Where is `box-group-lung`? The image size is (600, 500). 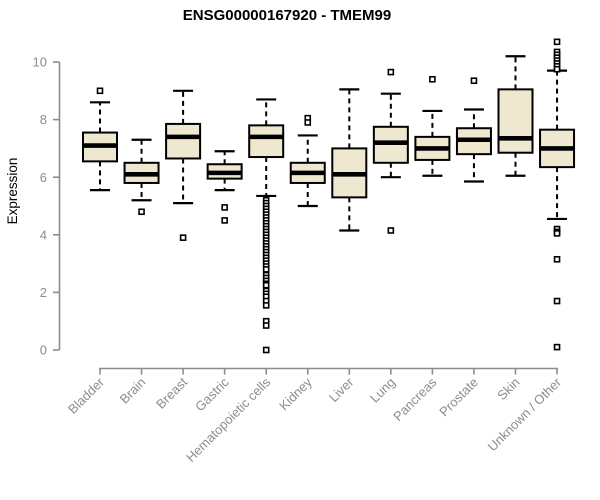
box-group-lung is located at coordinates (390, 151).